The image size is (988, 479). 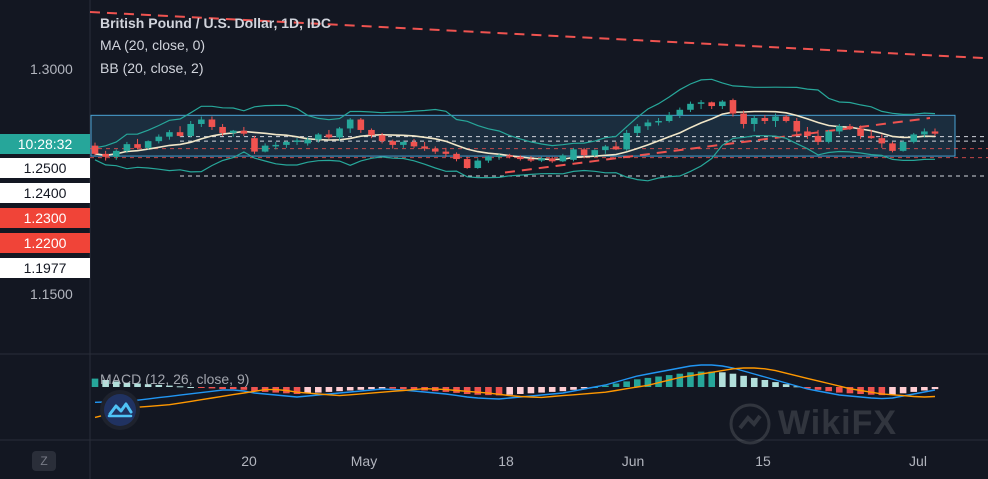 What do you see at coordinates (45, 168) in the screenshot?
I see `level-tag-1-2500: 1.2500` at bounding box center [45, 168].